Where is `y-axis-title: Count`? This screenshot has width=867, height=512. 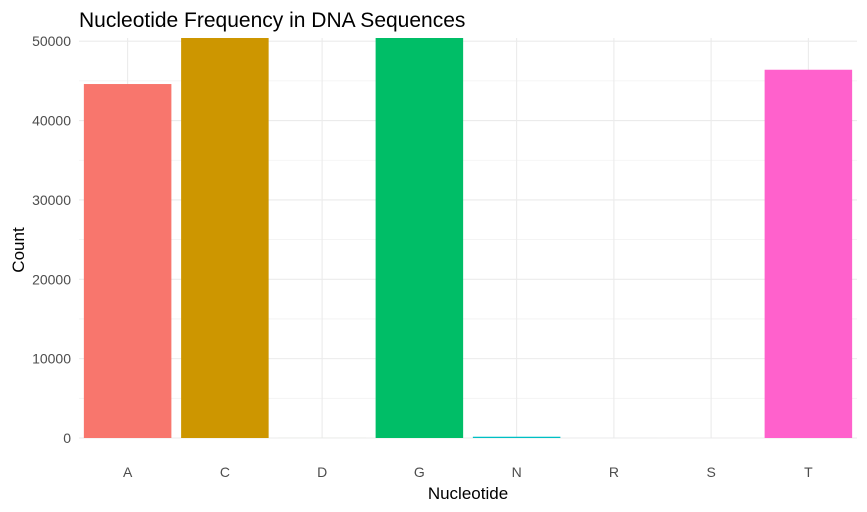 y-axis-title: Count is located at coordinates (18, 250).